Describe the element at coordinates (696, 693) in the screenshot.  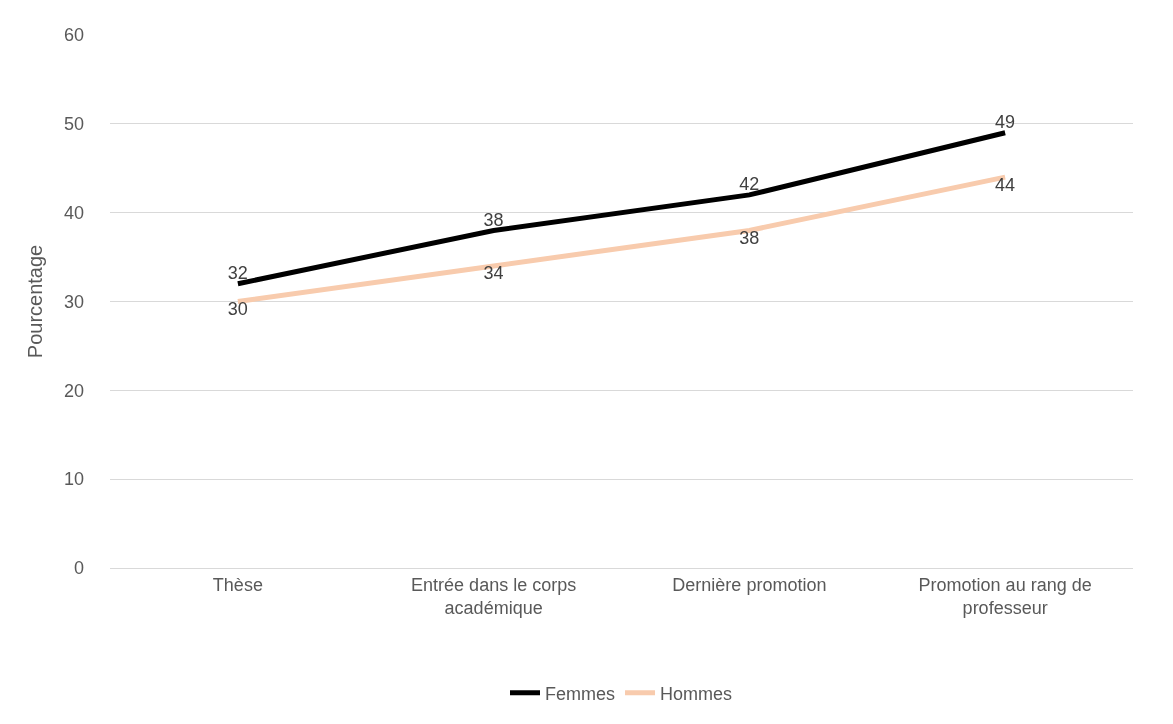
I see `legend-label: Hommes` at that location.